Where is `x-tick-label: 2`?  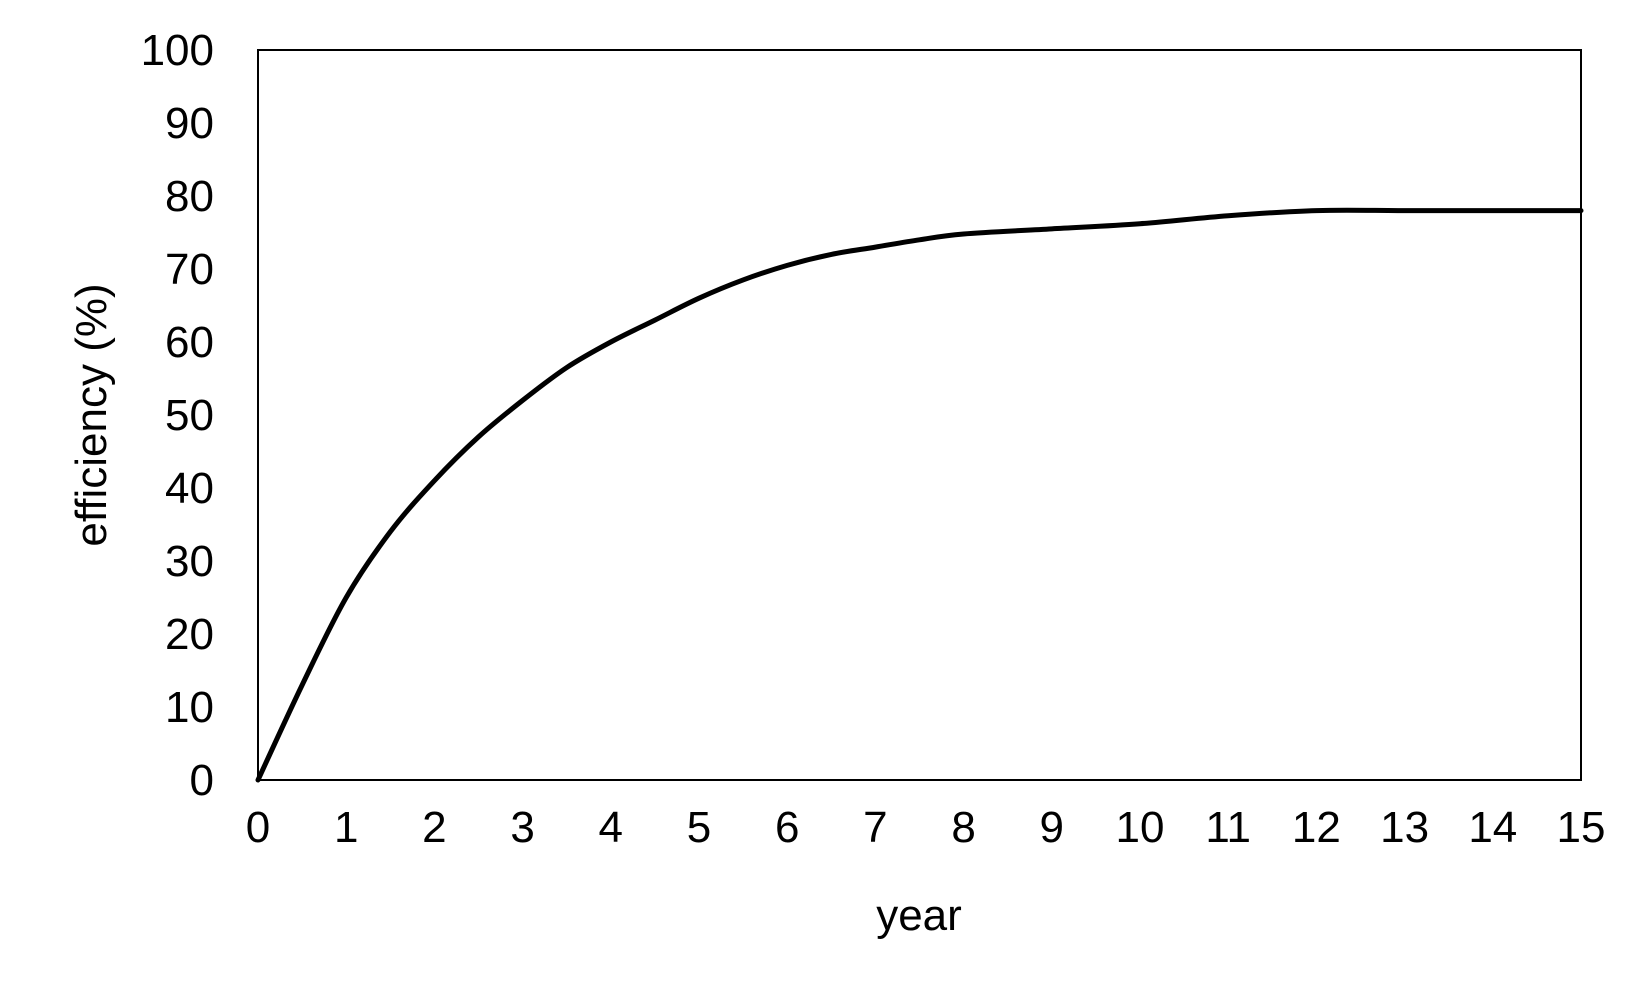 x-tick-label: 2 is located at coordinates (434, 827).